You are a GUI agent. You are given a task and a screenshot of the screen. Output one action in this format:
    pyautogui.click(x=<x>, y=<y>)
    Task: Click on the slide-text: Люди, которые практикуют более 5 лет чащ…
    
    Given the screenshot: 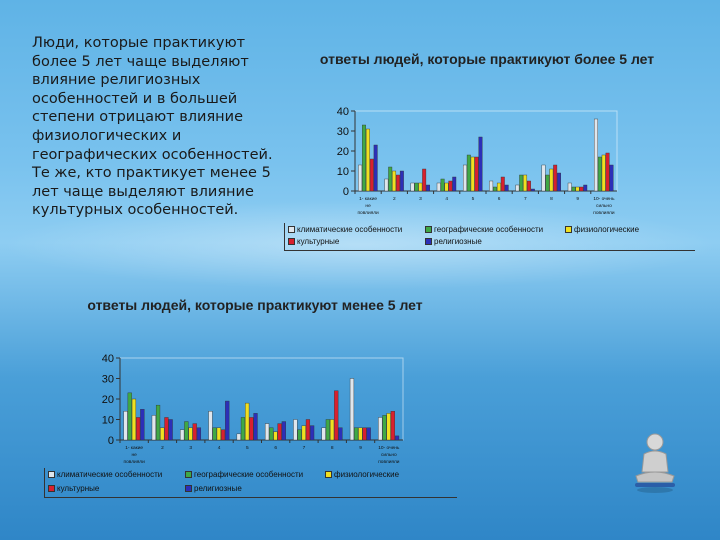 What is the action you would take?
    pyautogui.click(x=152, y=127)
    